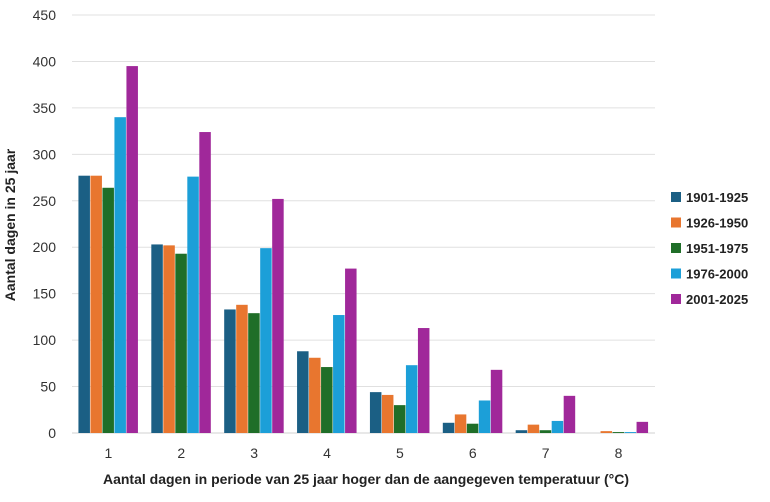 The height and width of the screenshot is (502, 770). Describe the element at coordinates (717, 248) in the screenshot. I see `legend-label: 1951-1975` at that location.